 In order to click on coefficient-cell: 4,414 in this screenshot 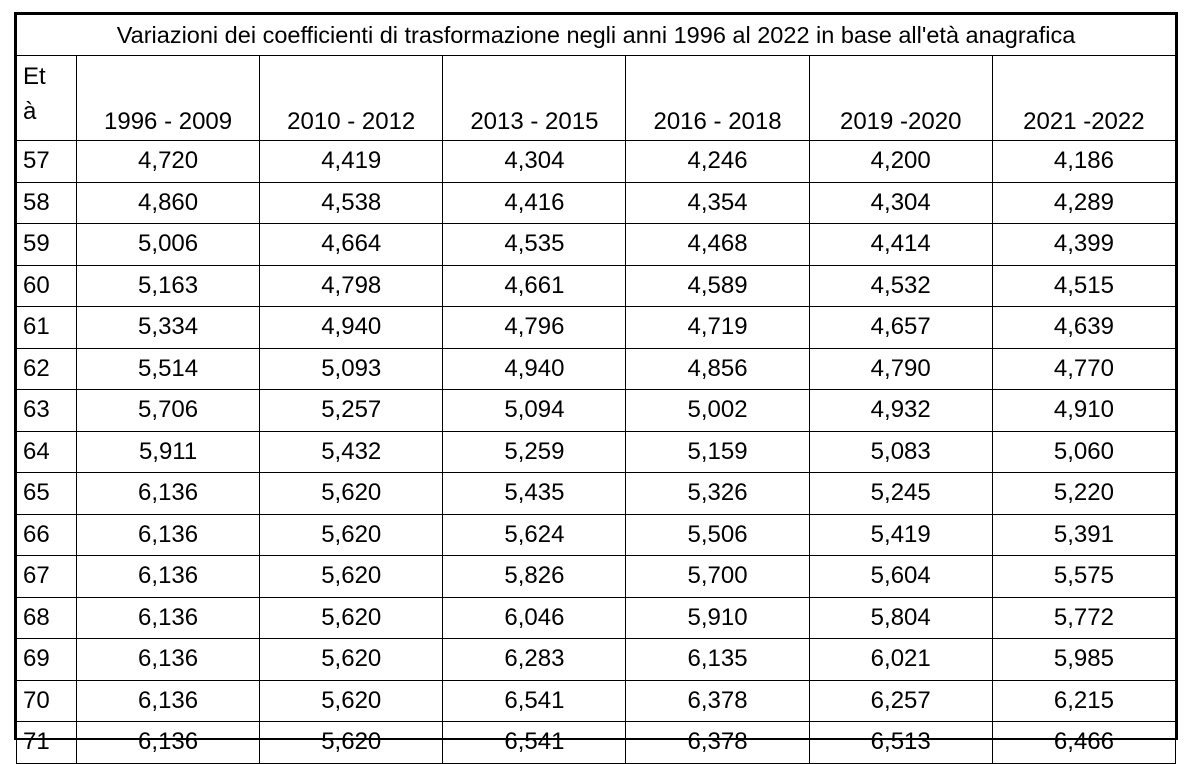, I will do `click(900, 244)`.